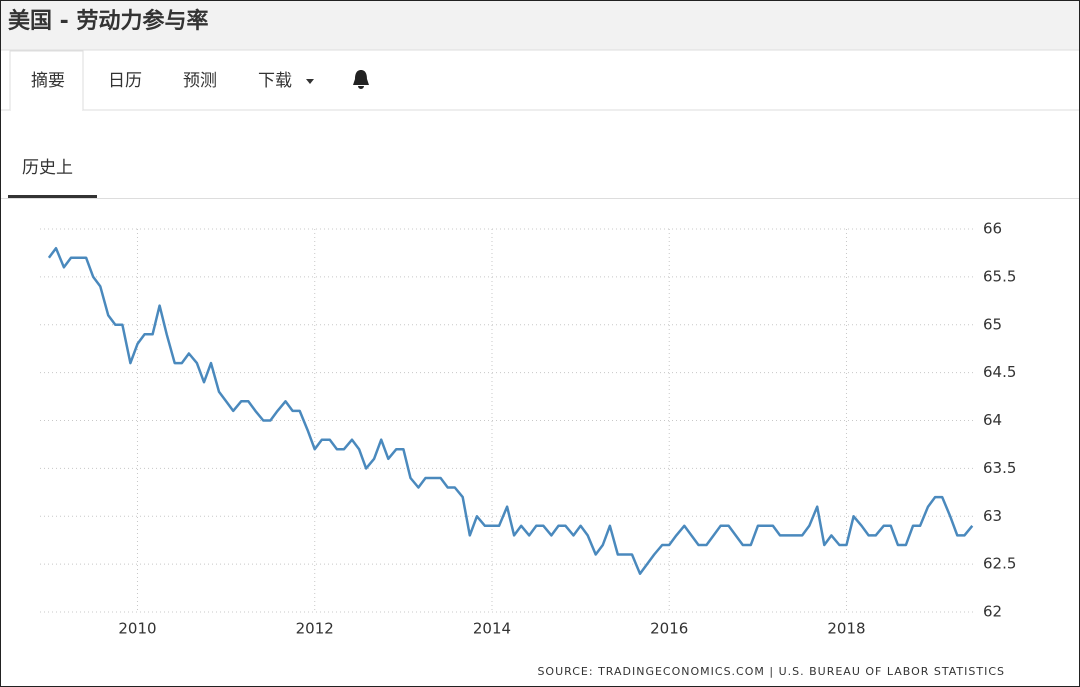 This screenshot has height=687, width=1080. I want to click on y-tick-label: 64, so click(992, 420).